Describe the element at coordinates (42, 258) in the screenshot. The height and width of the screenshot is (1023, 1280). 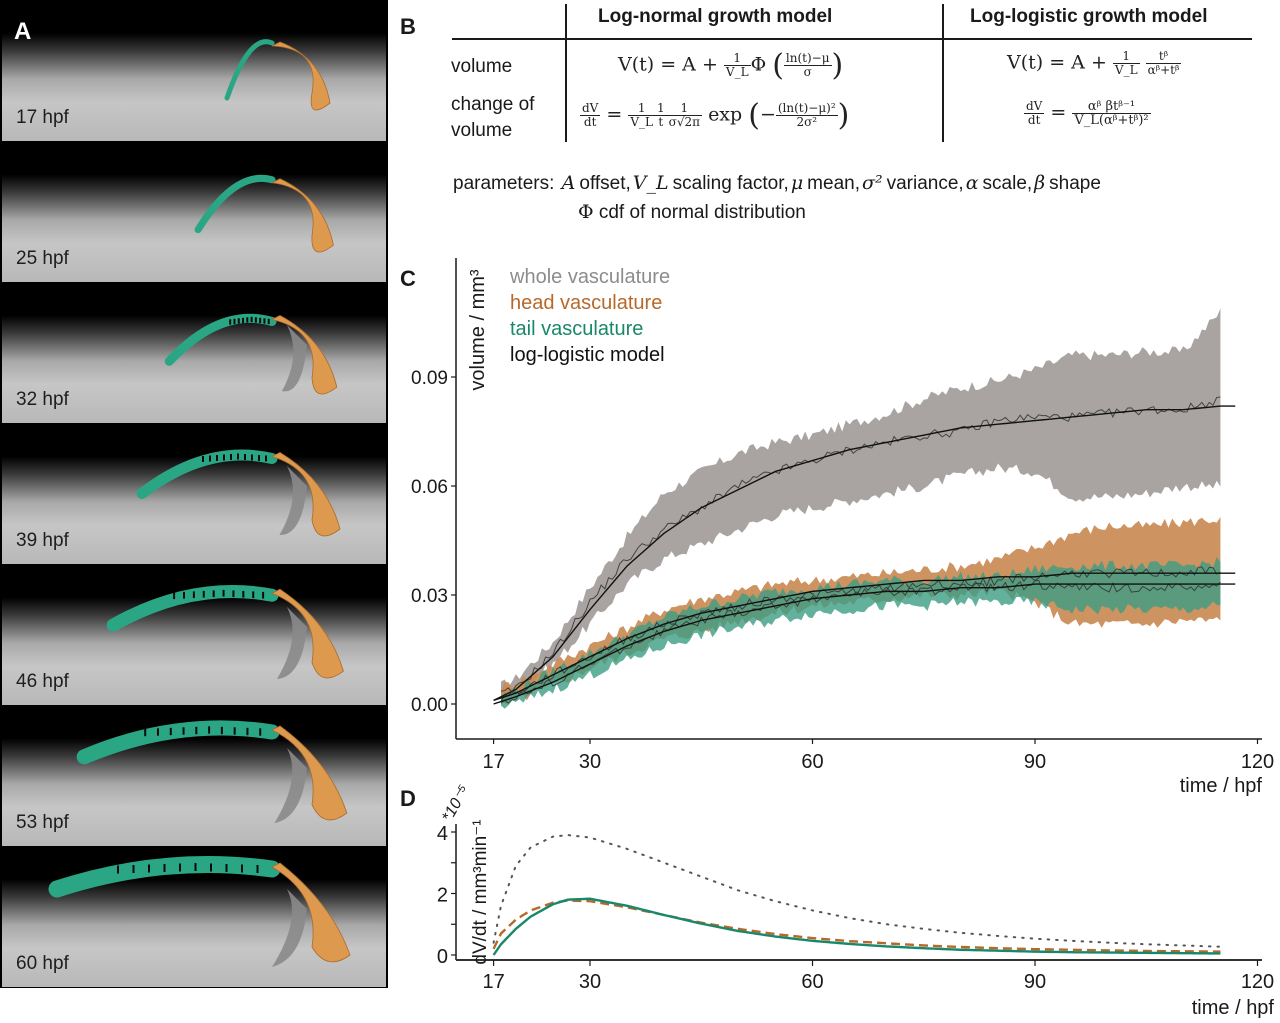
I see `timepoint-label: 25 hpf` at that location.